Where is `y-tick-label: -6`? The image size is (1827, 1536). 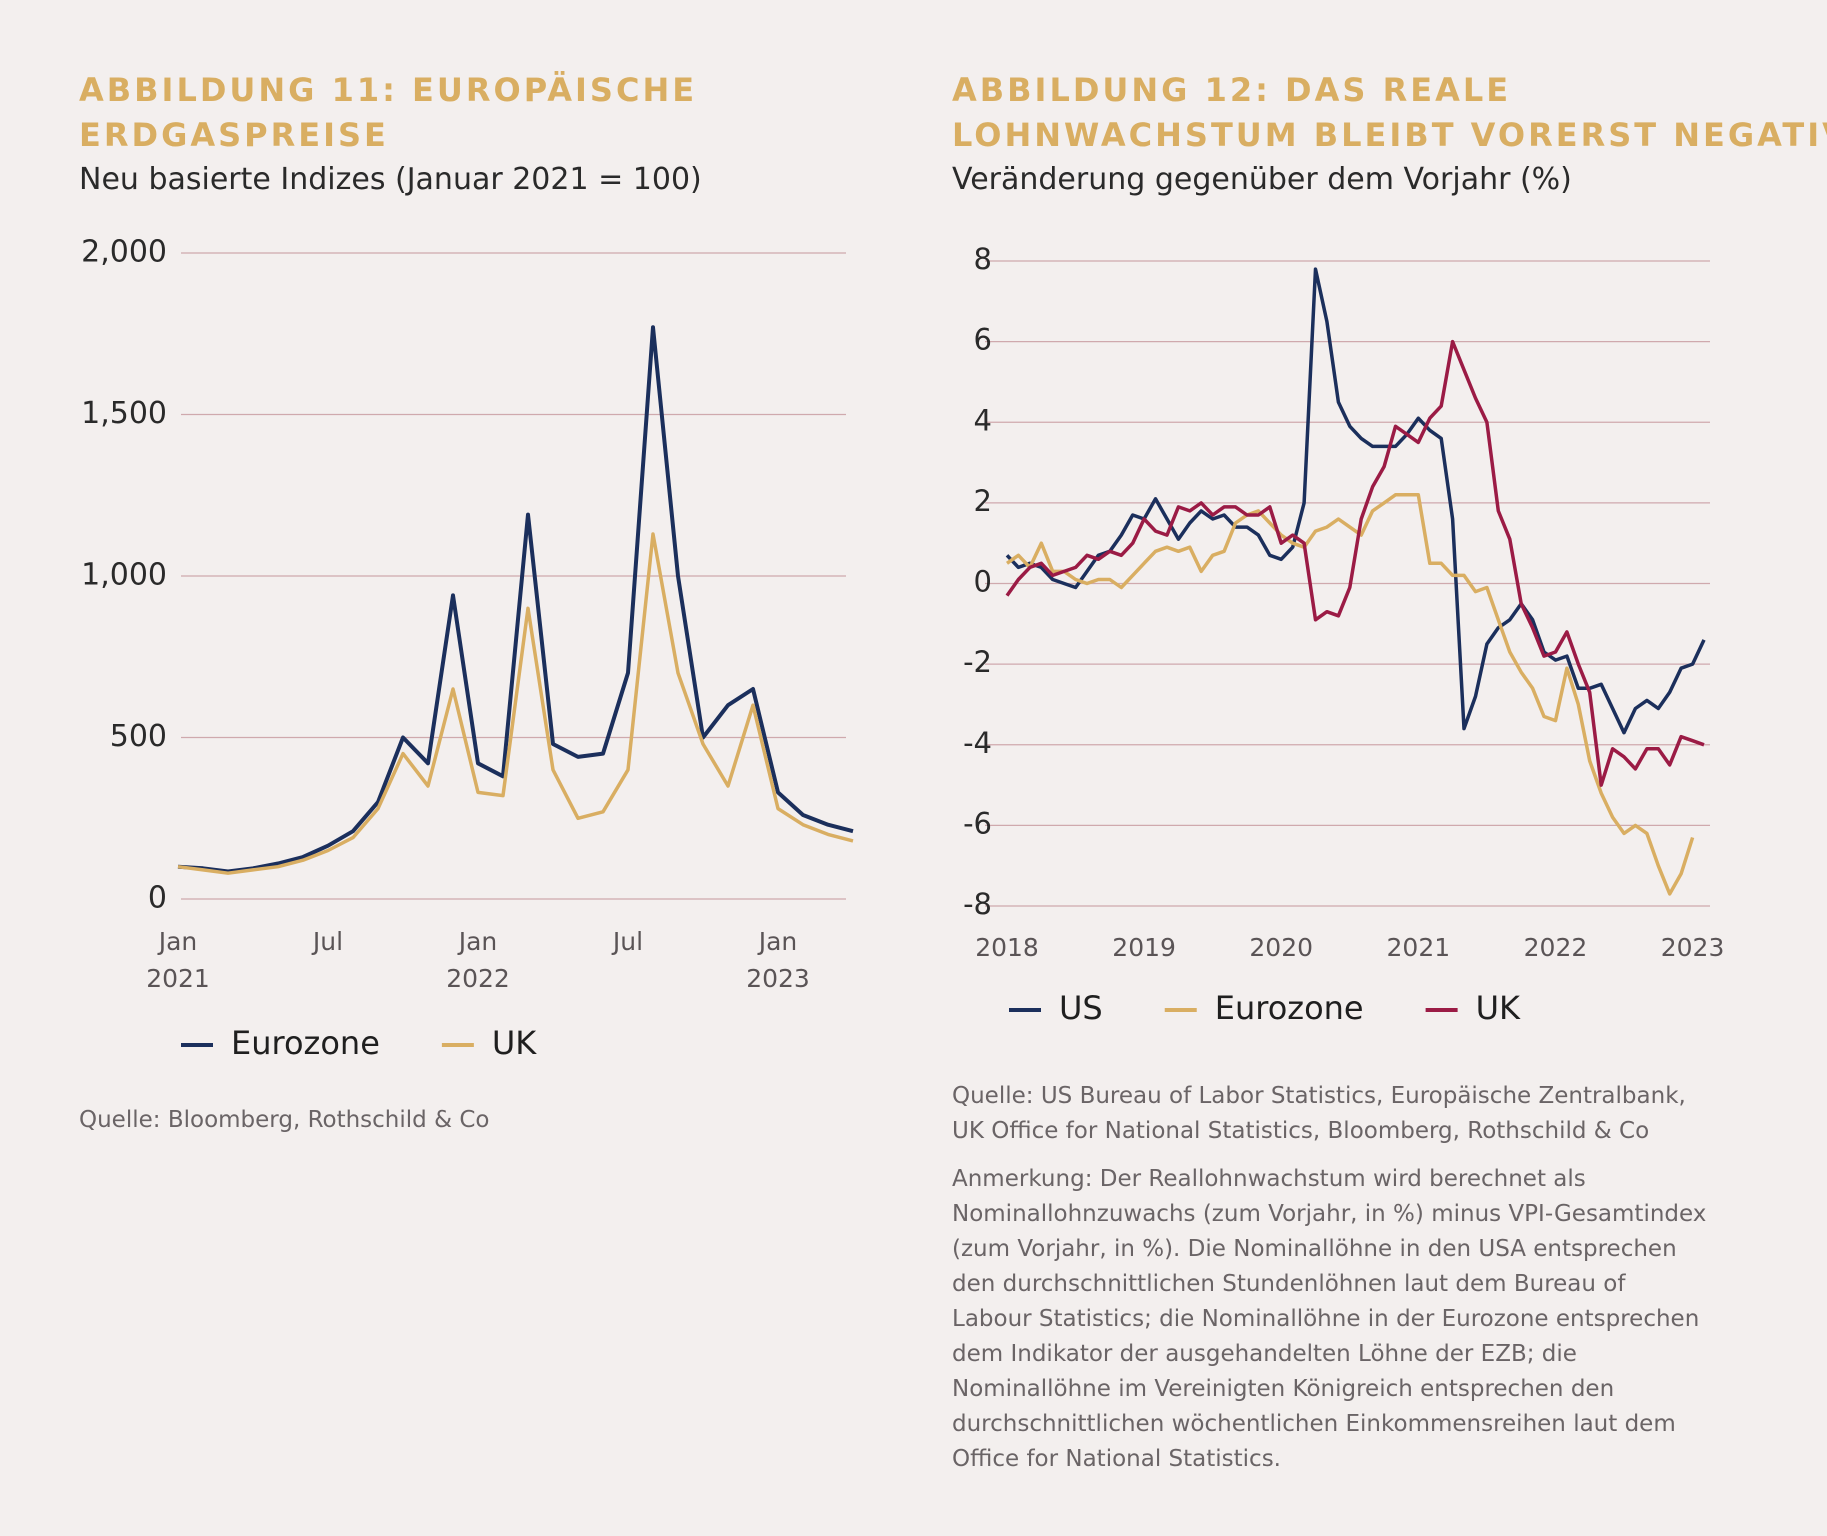
y-tick-label: -6 is located at coordinates (977, 823).